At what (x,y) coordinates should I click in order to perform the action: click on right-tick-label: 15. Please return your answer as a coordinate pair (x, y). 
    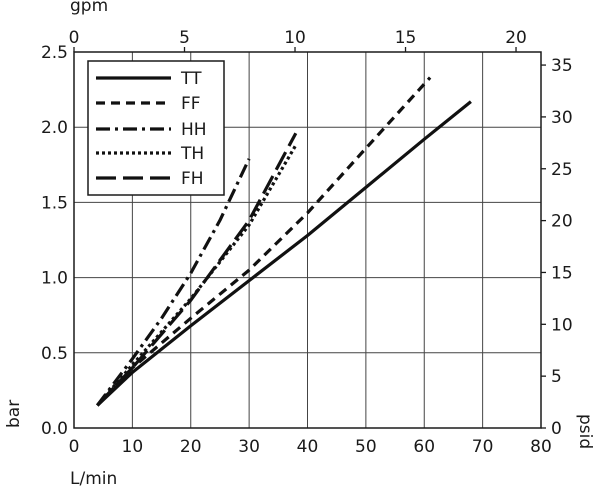
    Looking at the image, I should click on (562, 273).